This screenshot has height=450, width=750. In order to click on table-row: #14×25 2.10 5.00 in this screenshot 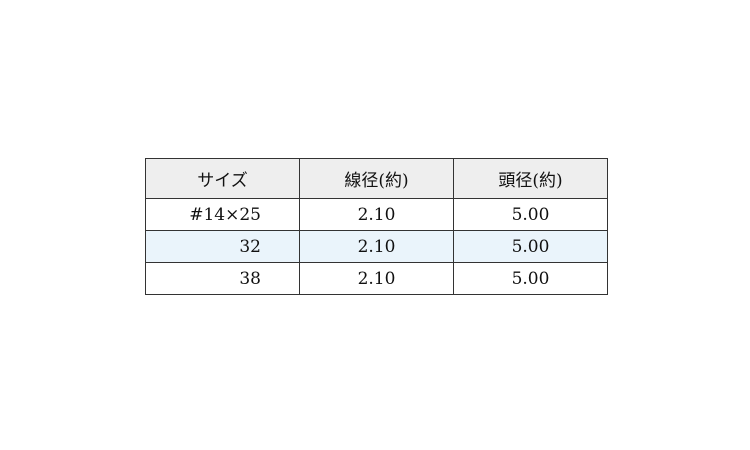, I will do `click(376, 214)`.